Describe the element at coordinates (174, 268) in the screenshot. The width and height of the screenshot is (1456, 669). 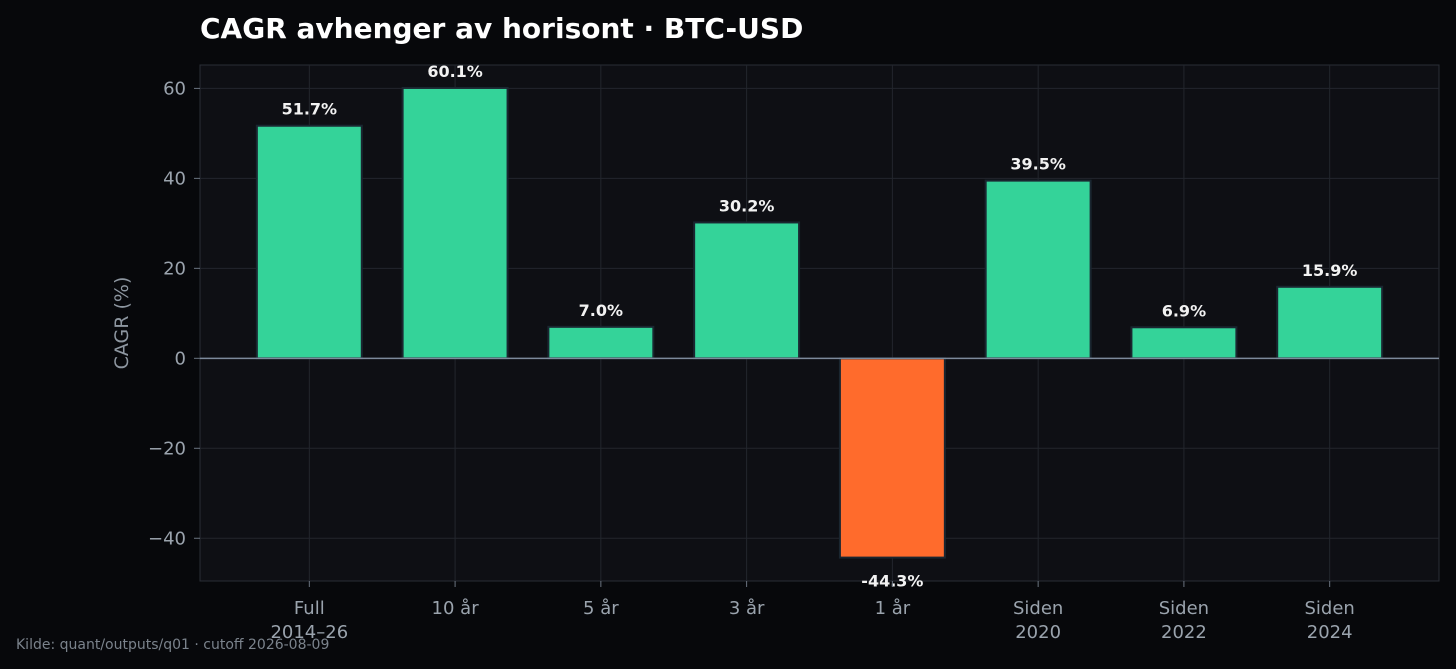
I see `y-tick-label: 20` at that location.